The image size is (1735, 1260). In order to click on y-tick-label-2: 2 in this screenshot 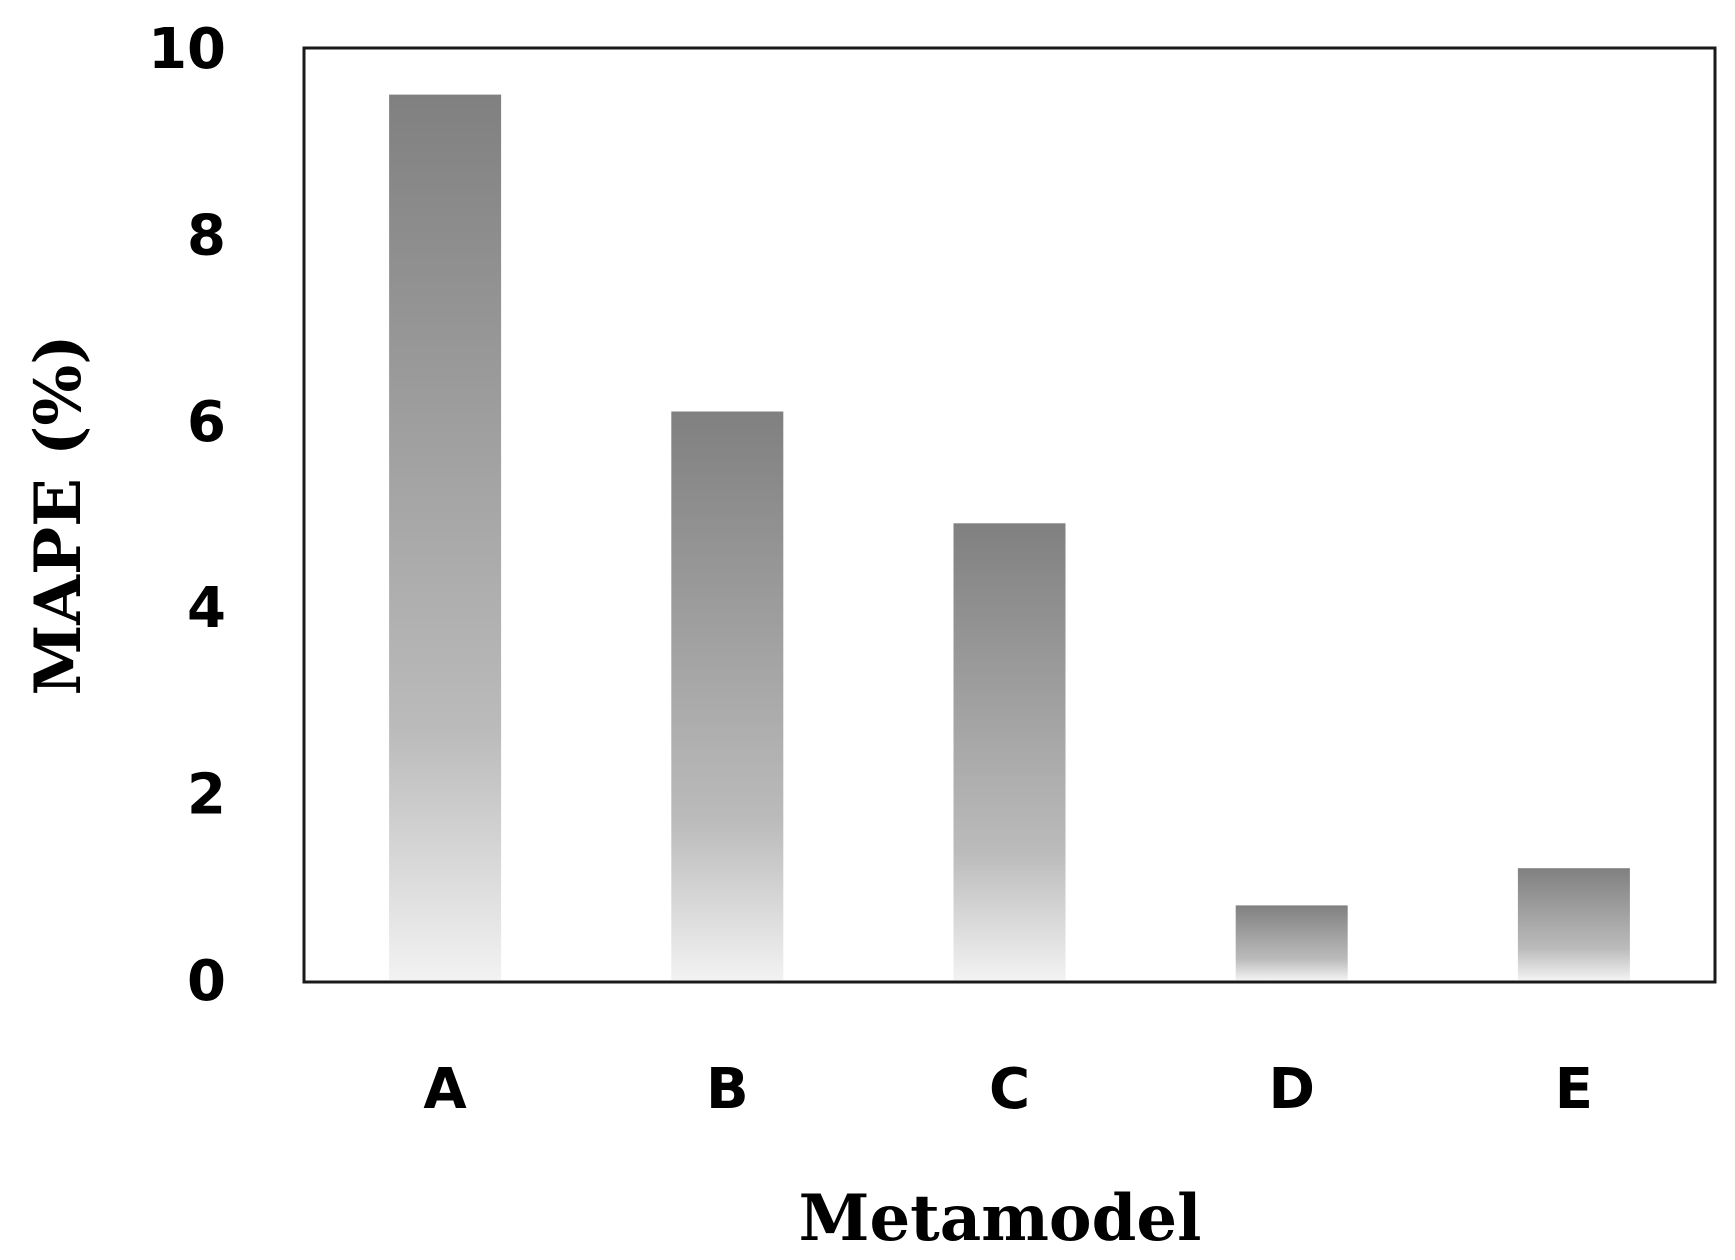, I will do `click(206, 795)`.